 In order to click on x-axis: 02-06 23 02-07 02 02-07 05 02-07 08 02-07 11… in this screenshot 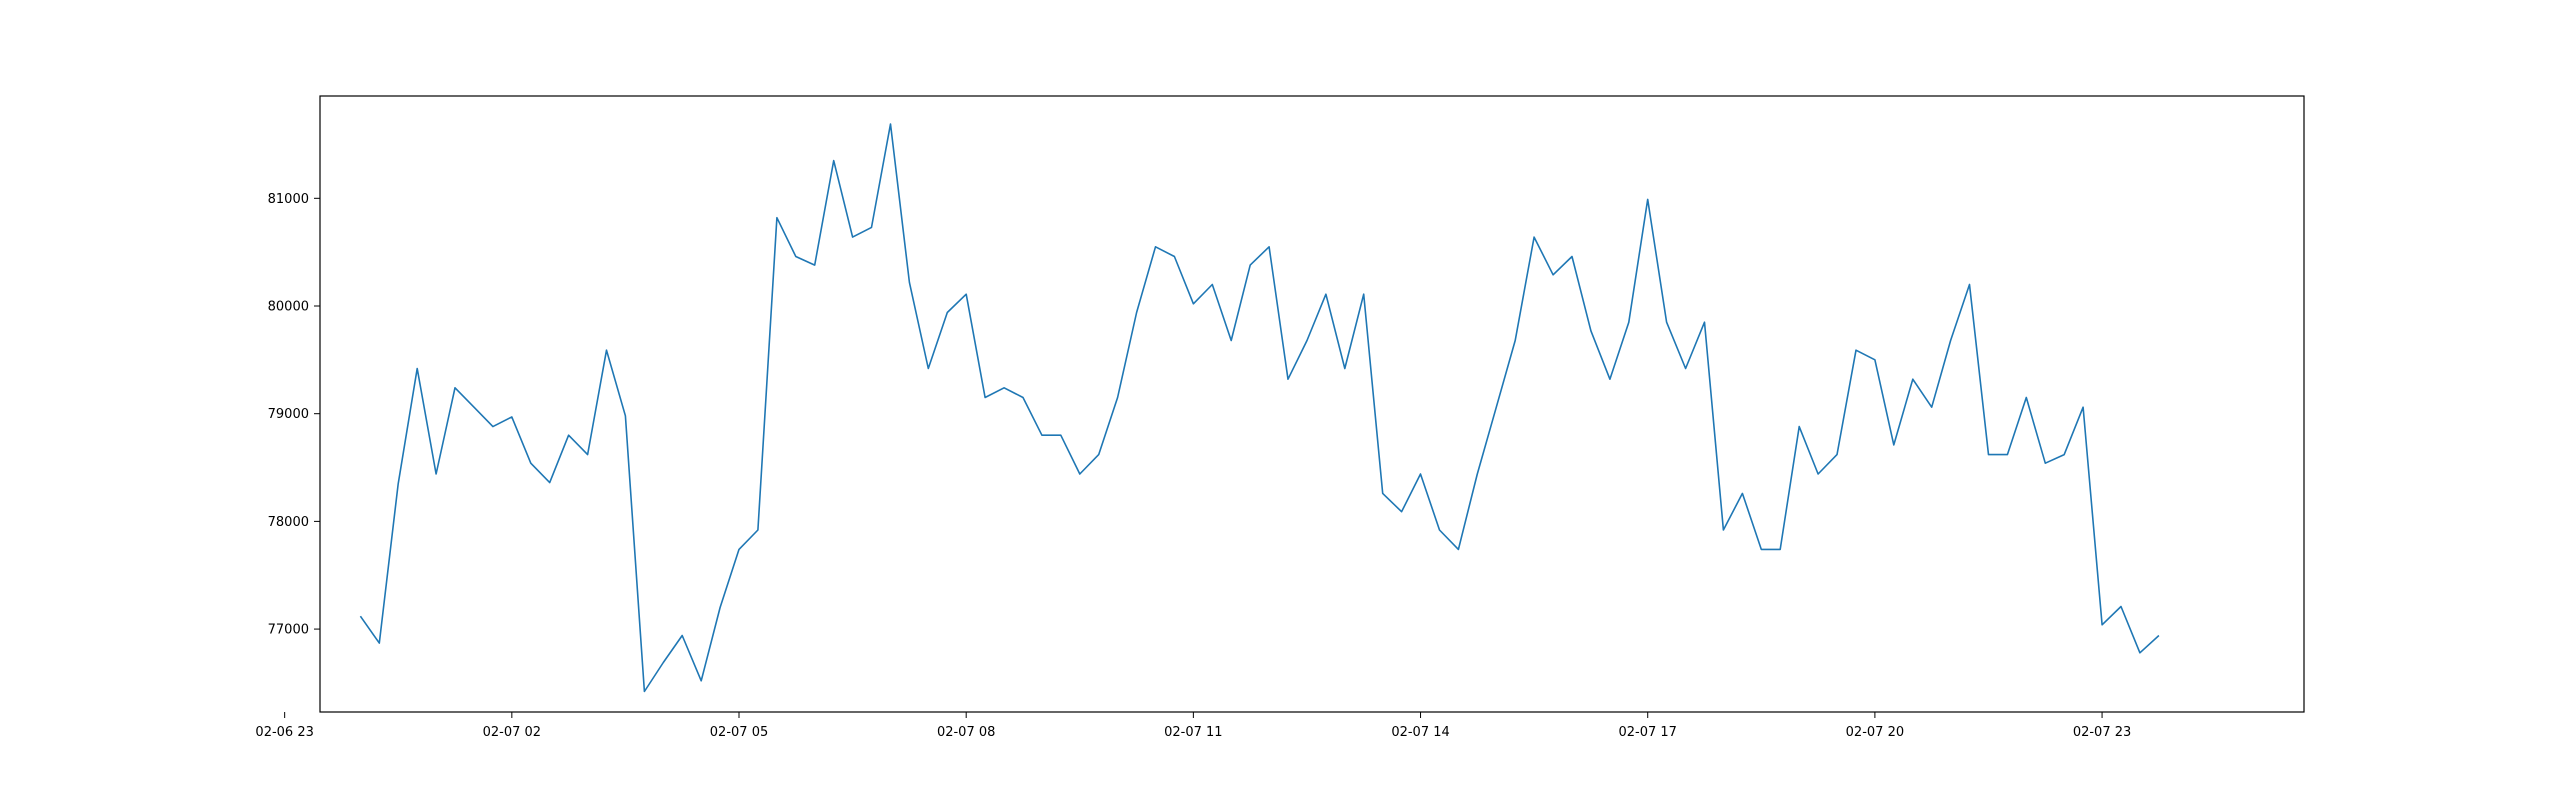, I will do `click(1193, 726)`.